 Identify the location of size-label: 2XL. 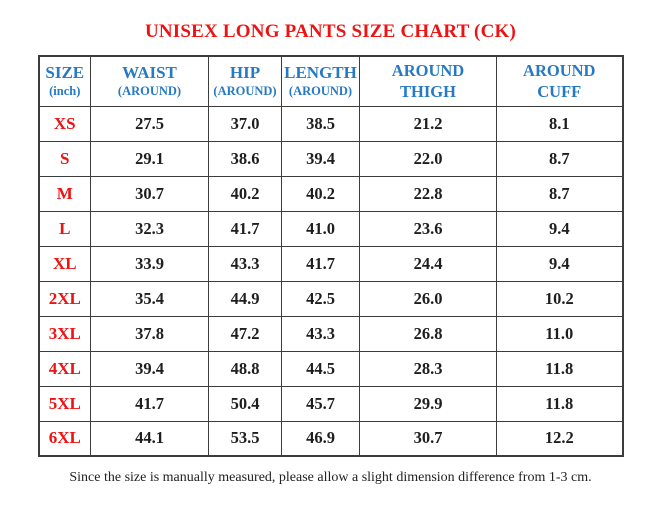
(64, 298).